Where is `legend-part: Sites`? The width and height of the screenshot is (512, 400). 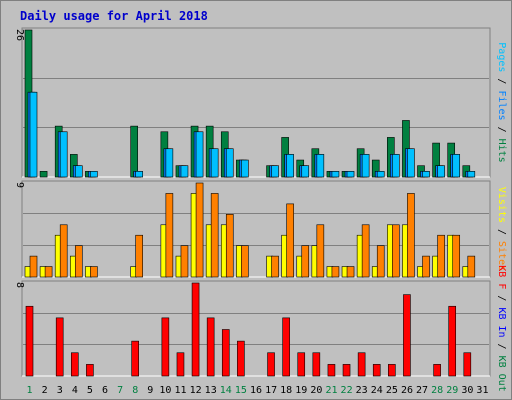
legend-part: Sites is located at coordinates (501, 256).